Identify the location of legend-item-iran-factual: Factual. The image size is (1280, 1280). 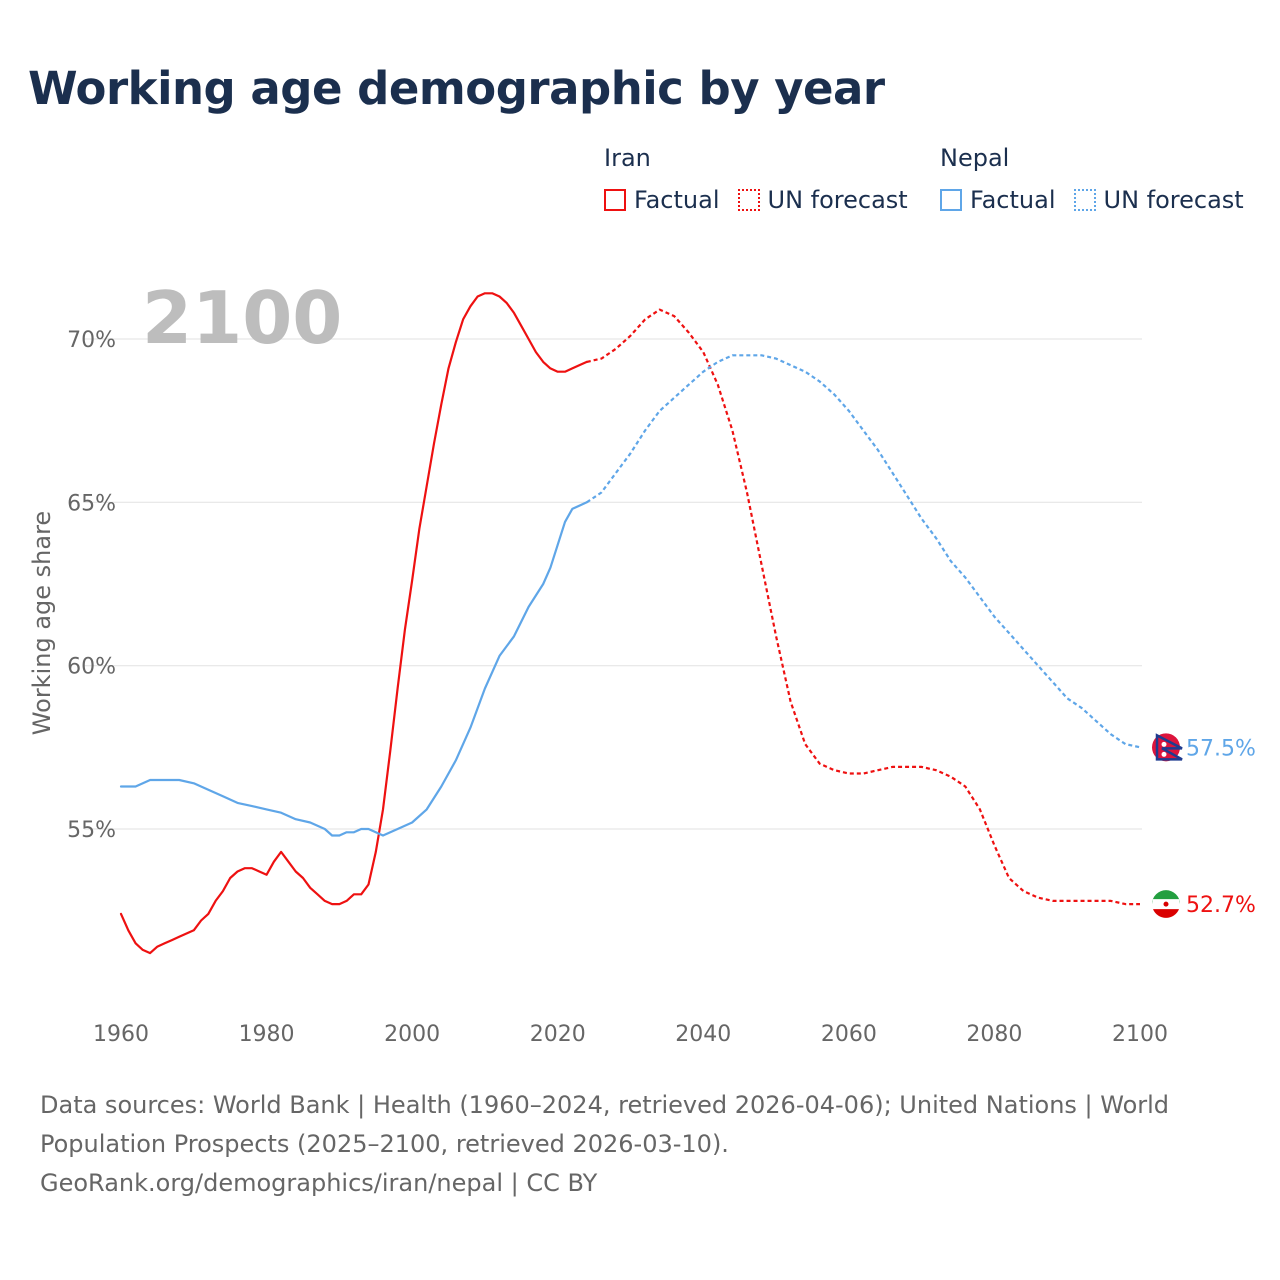
(662, 200).